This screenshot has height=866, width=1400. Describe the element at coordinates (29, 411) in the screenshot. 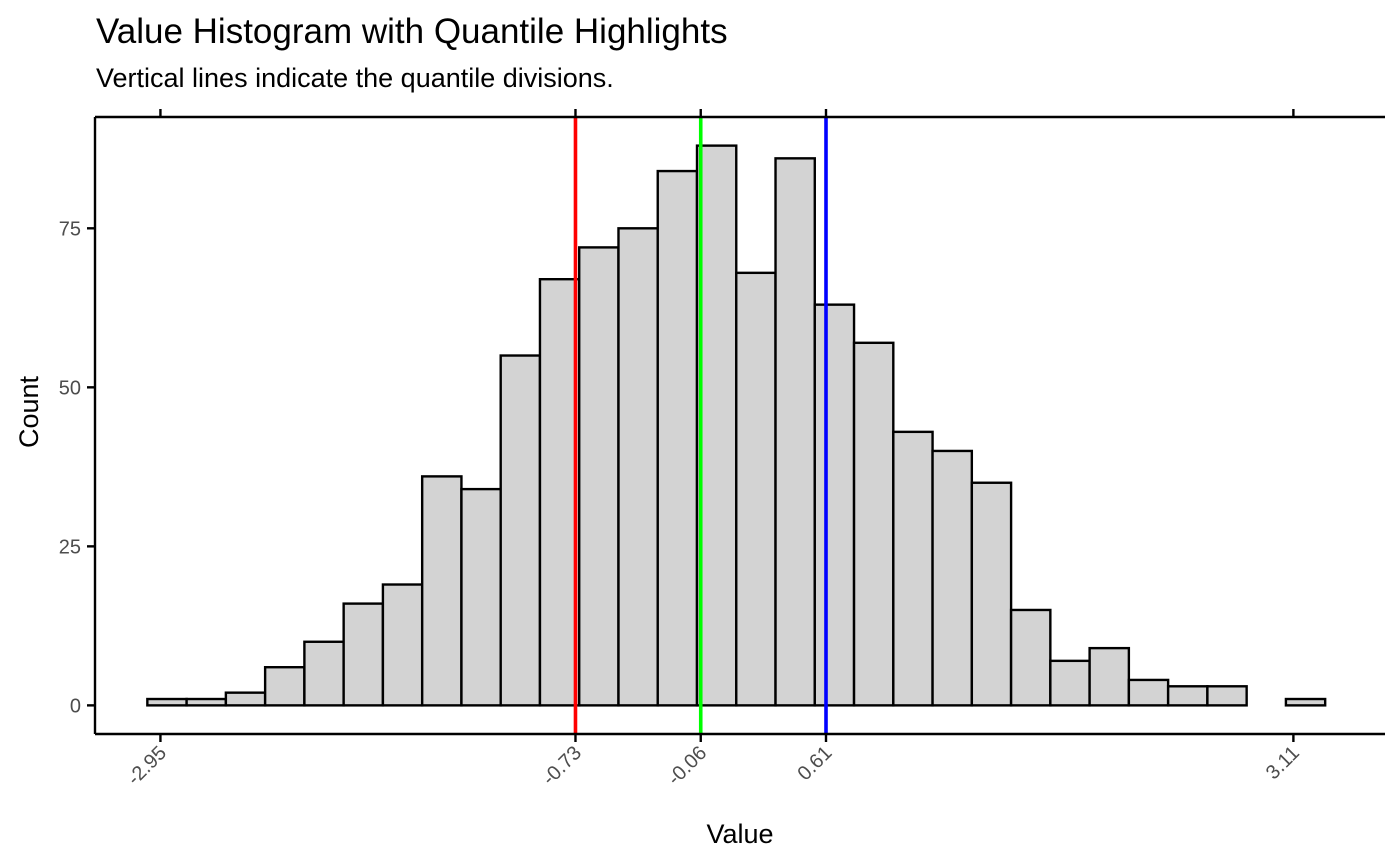

I see `y-axis-title: Count` at that location.